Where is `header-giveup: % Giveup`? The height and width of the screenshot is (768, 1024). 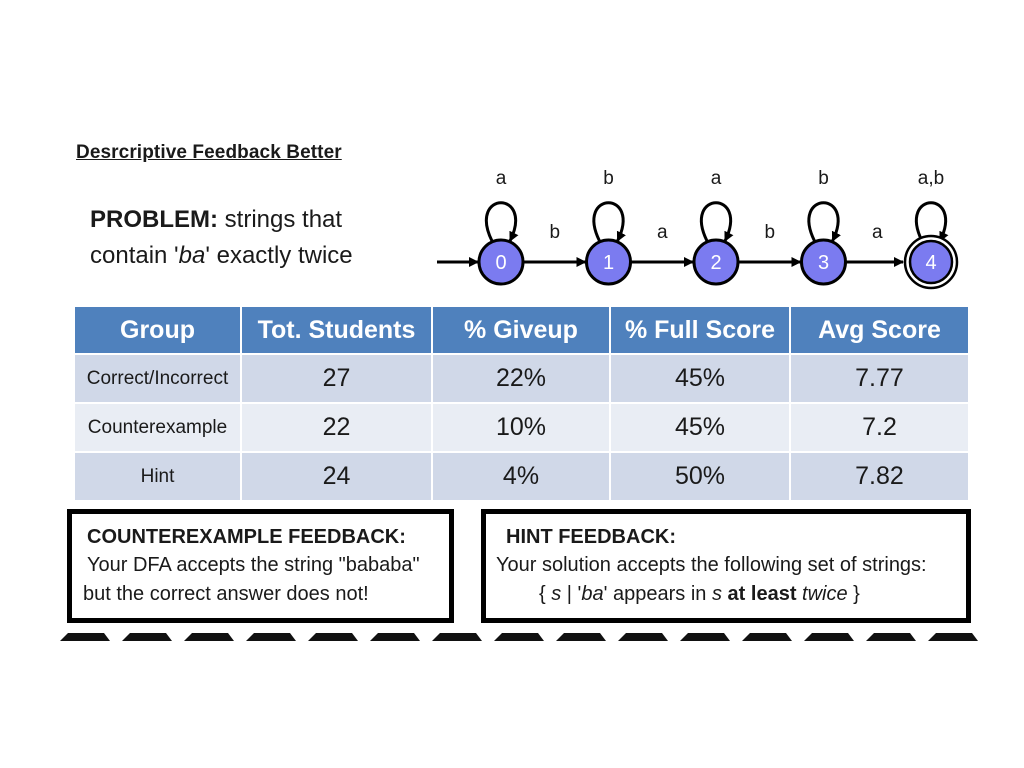
header-giveup: % Giveup is located at coordinates (521, 330).